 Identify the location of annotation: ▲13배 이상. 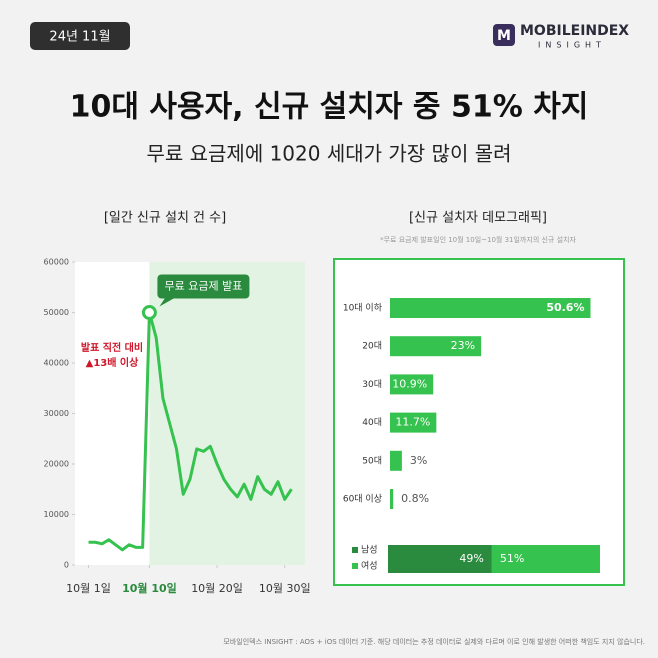
(112, 362).